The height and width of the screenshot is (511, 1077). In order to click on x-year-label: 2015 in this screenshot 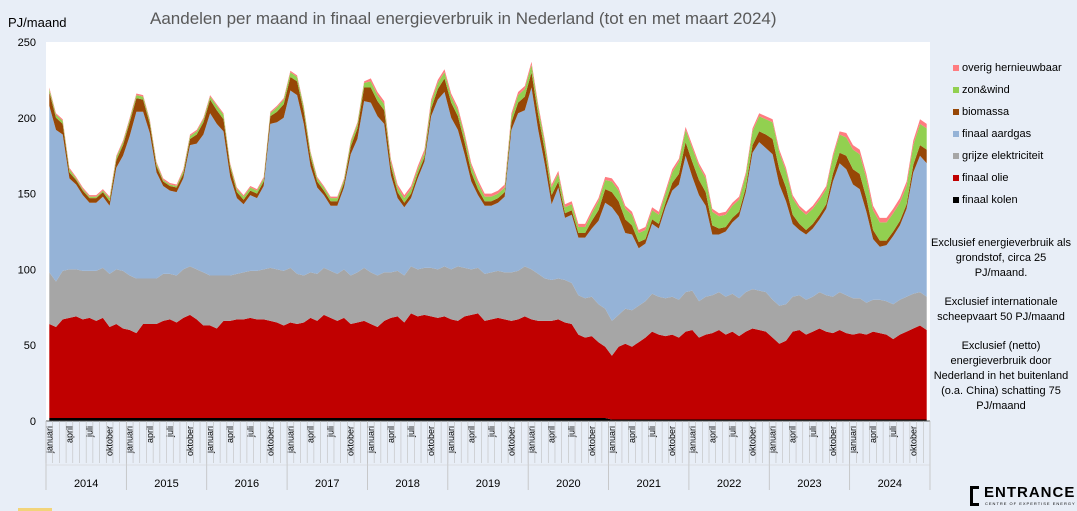, I will do `click(166, 484)`.